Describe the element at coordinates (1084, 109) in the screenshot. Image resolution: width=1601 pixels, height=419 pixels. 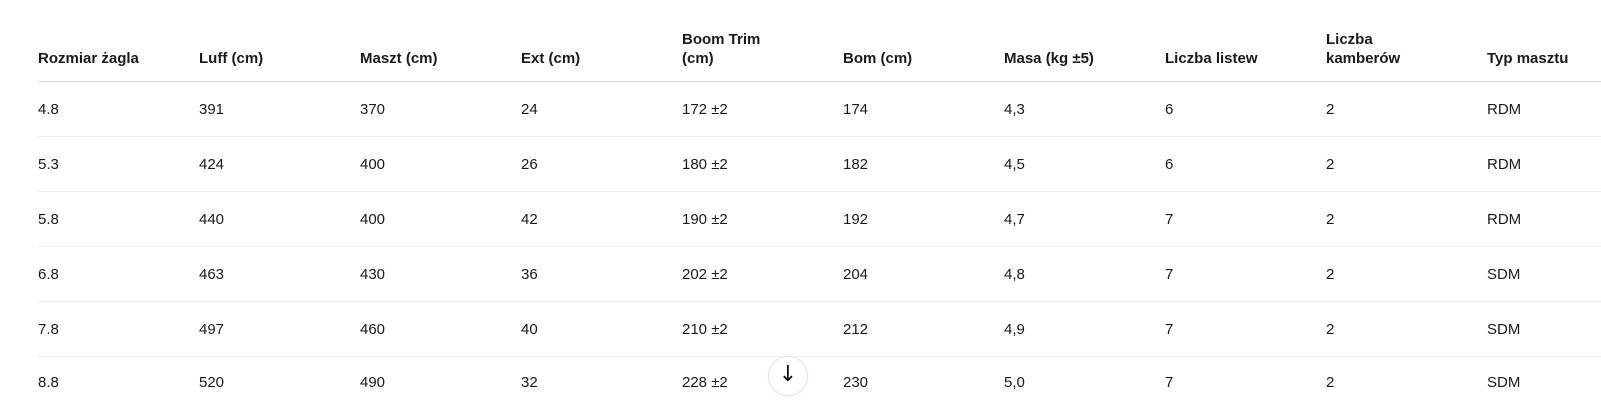
I see `table-cell: 4,3` at that location.